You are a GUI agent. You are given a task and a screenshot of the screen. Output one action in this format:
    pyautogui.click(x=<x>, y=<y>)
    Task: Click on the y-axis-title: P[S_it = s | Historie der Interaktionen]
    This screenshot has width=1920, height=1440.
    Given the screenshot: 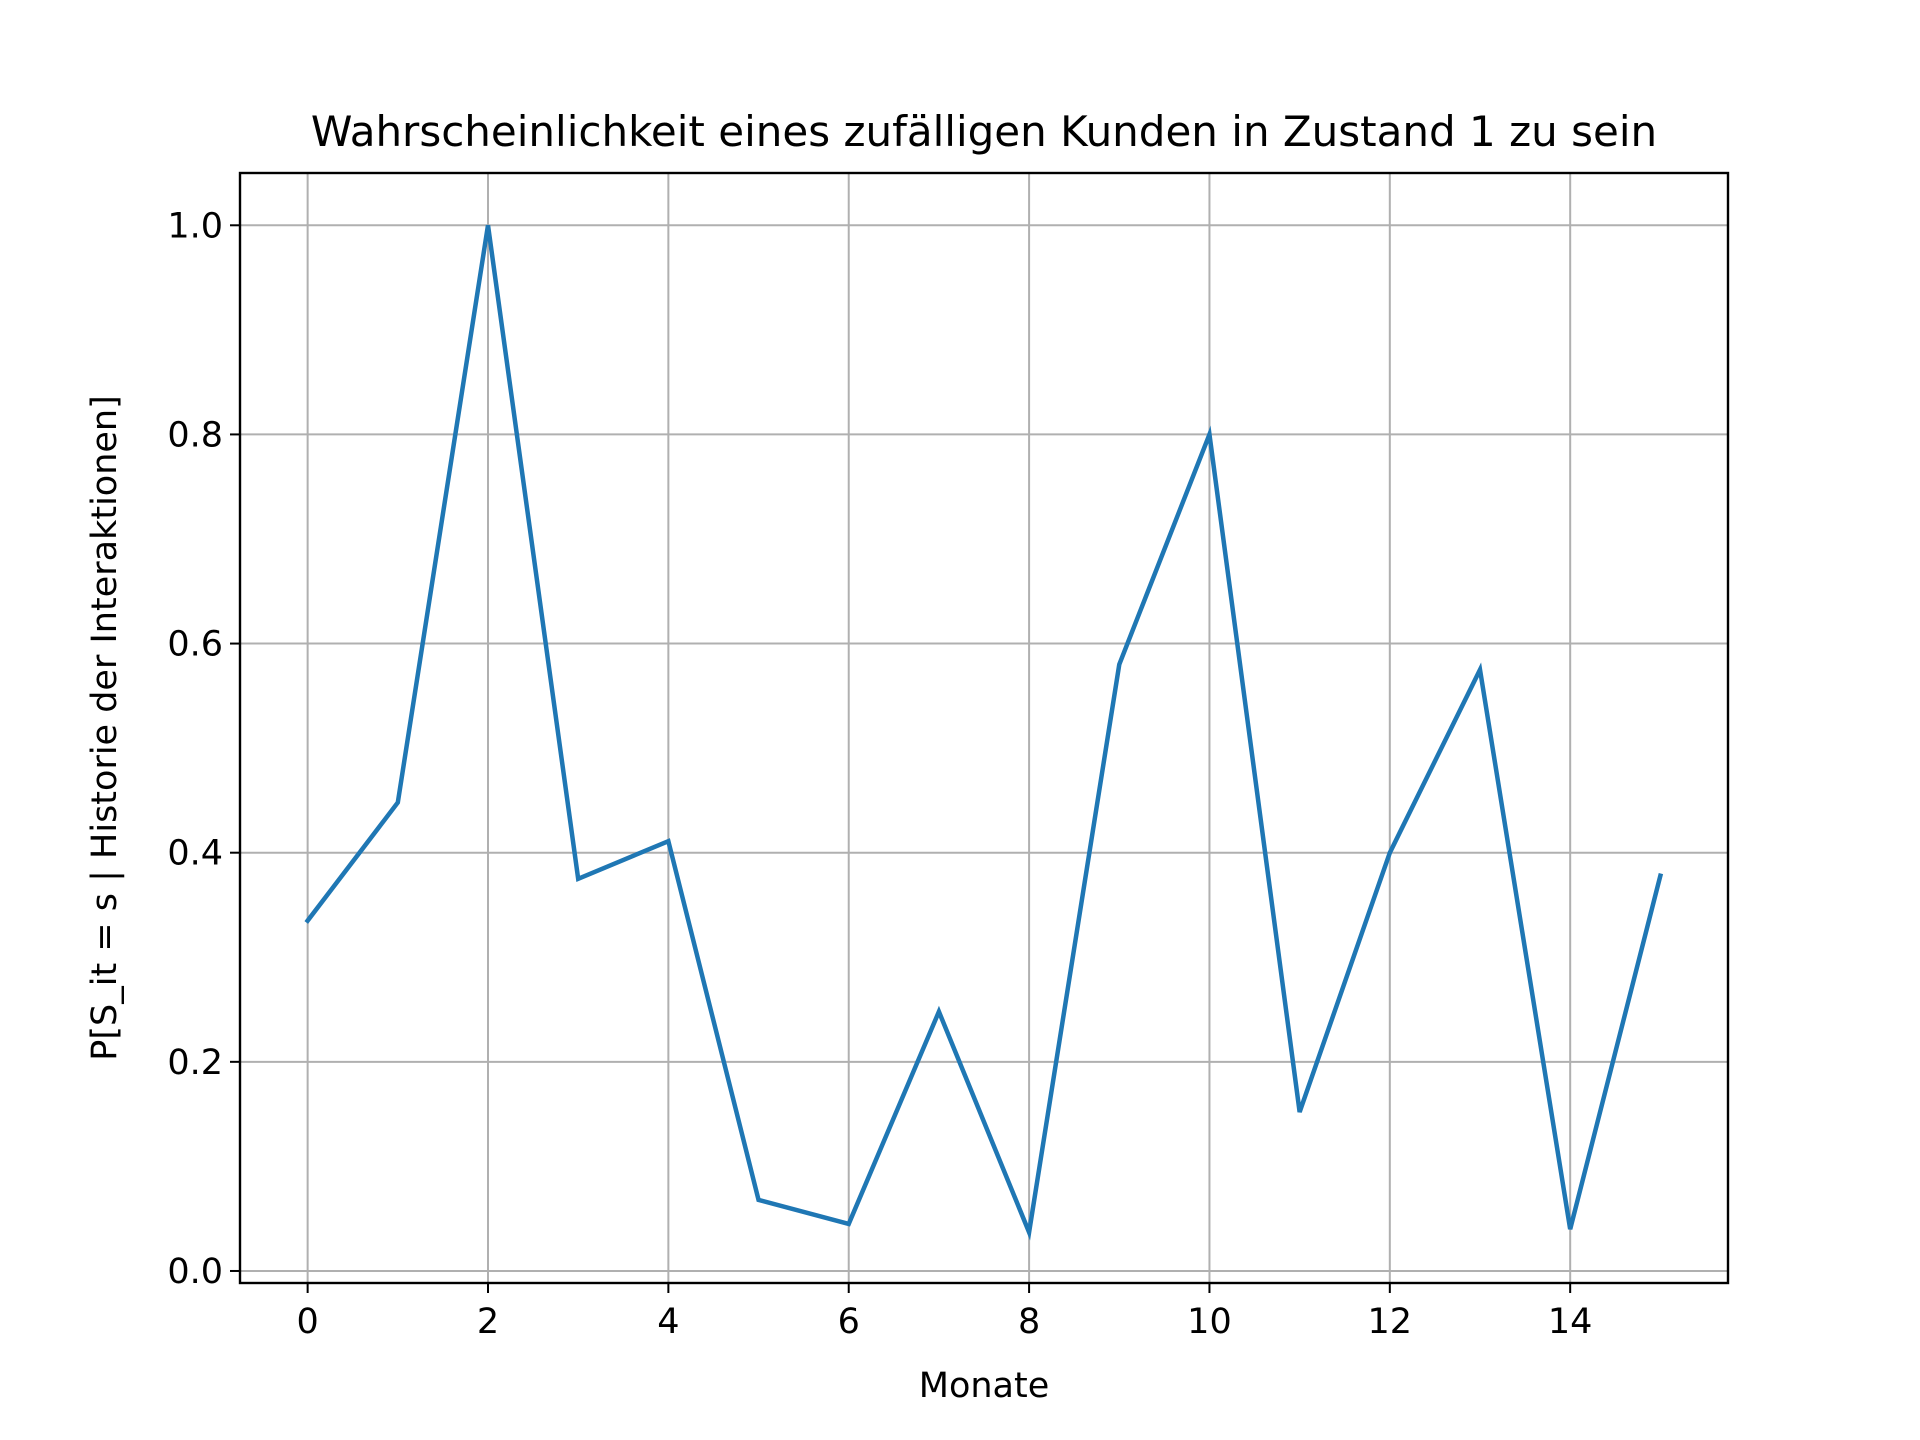 What is the action you would take?
    pyautogui.click(x=105, y=728)
    